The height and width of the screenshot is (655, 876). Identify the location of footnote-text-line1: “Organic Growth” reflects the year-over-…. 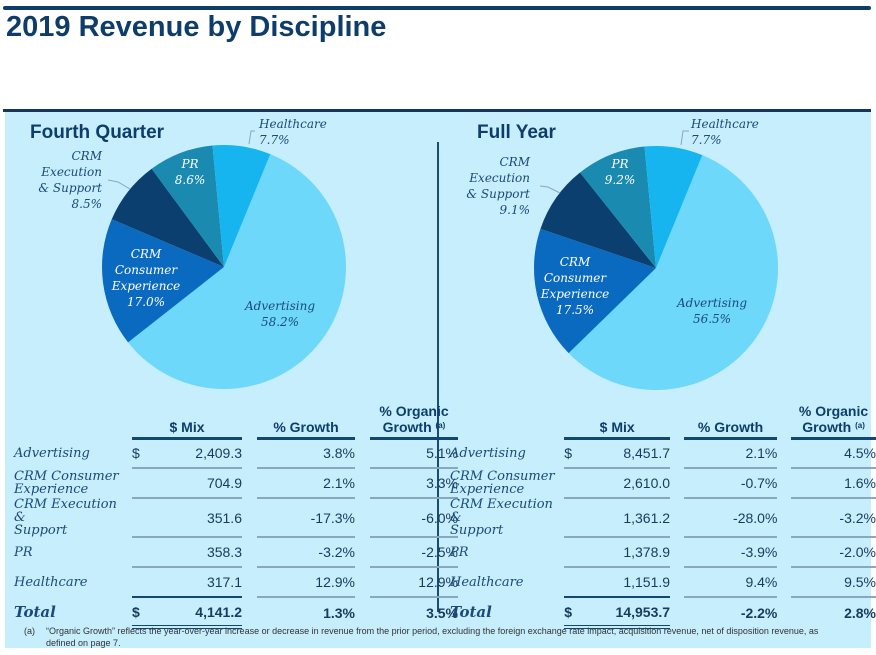
(432, 631).